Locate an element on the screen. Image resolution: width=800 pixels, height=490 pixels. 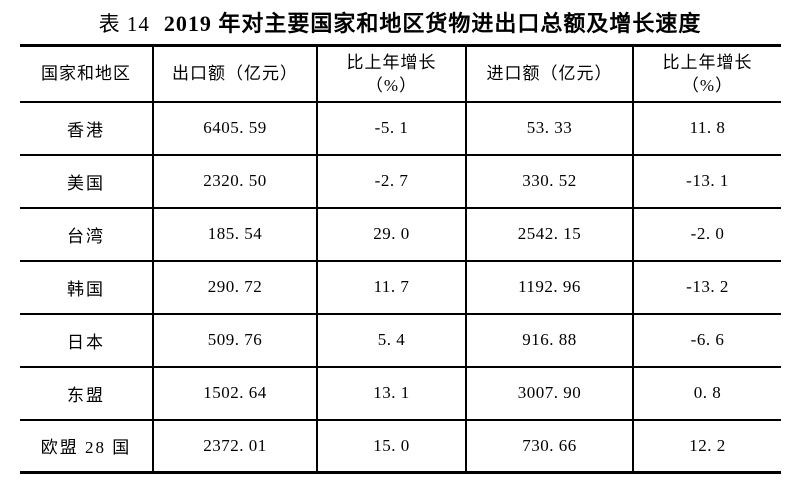
table-cell-export: 290. 72 is located at coordinates (235, 287).